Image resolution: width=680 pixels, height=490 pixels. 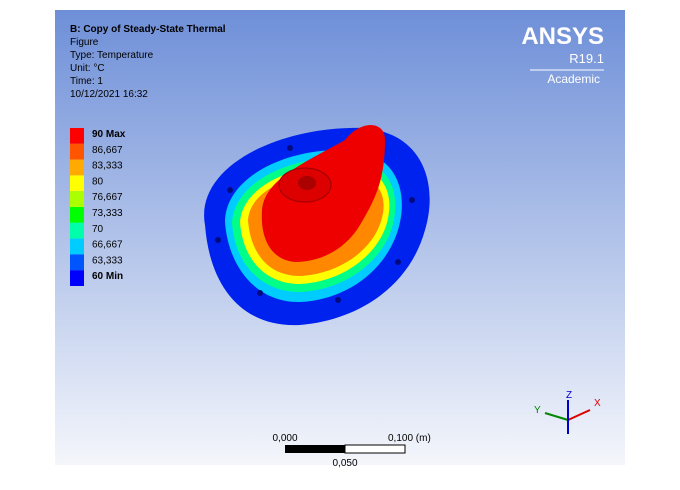 I want to click on legend-label: 70, so click(x=98, y=229).